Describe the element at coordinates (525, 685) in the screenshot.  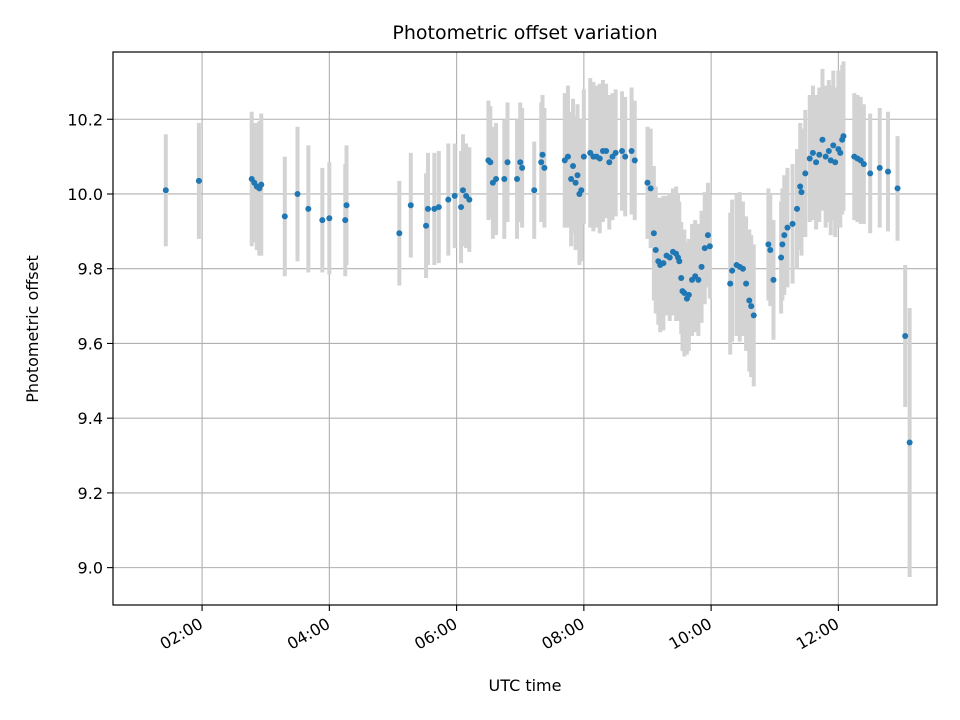
I see `x-axis-label: UTC time` at that location.